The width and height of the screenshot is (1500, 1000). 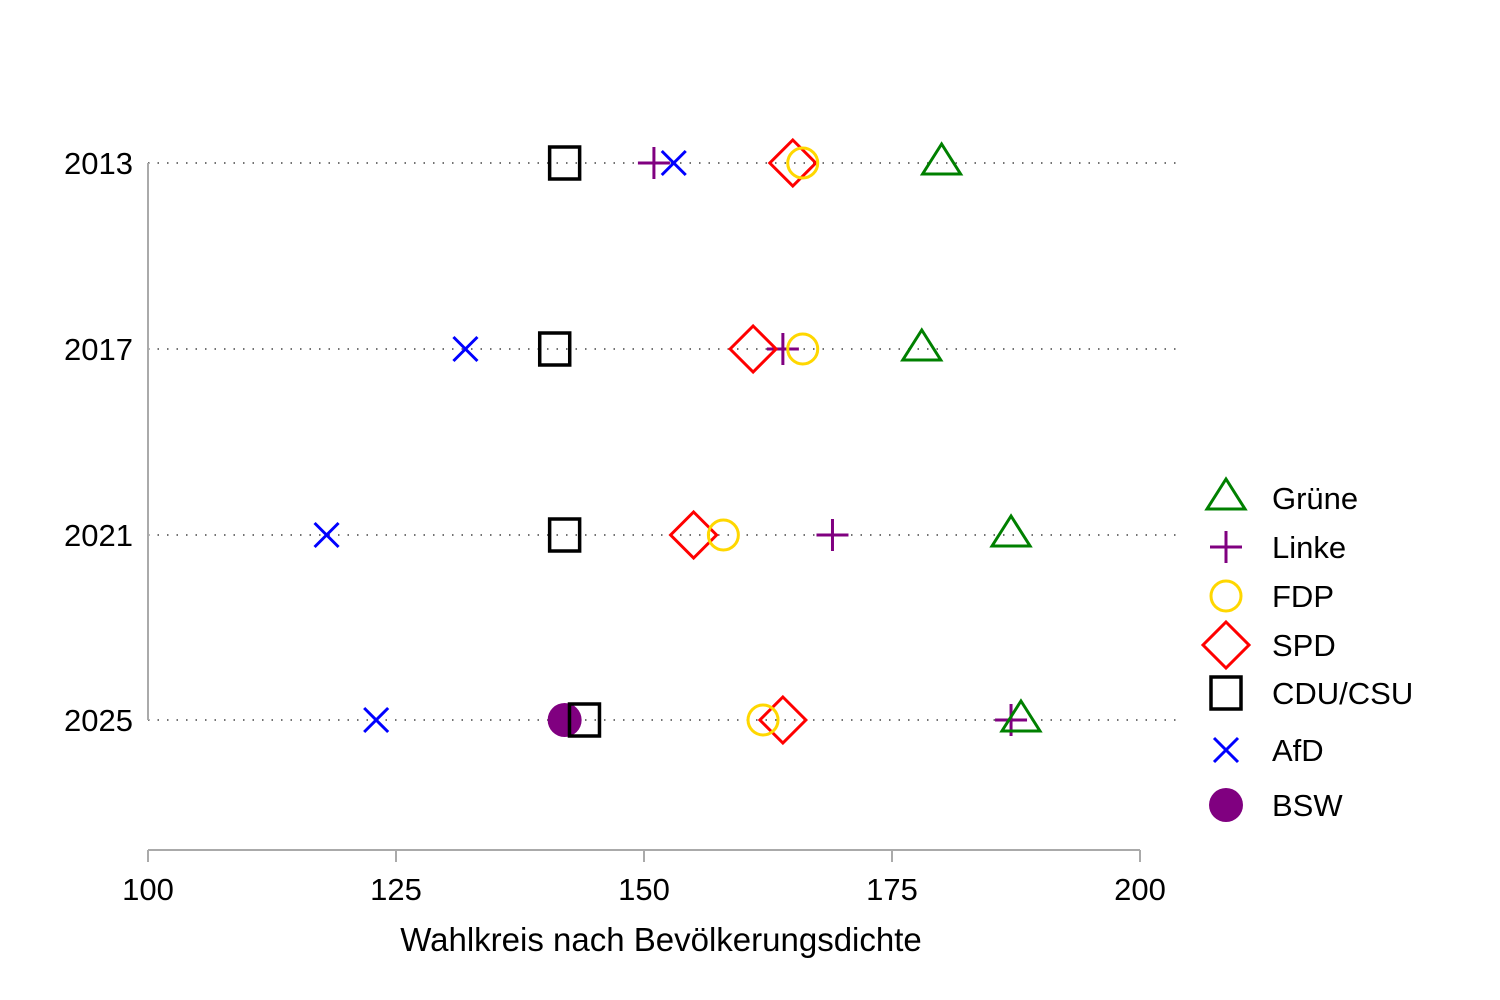 I want to click on legend-label: Linke, so click(x=1309, y=547).